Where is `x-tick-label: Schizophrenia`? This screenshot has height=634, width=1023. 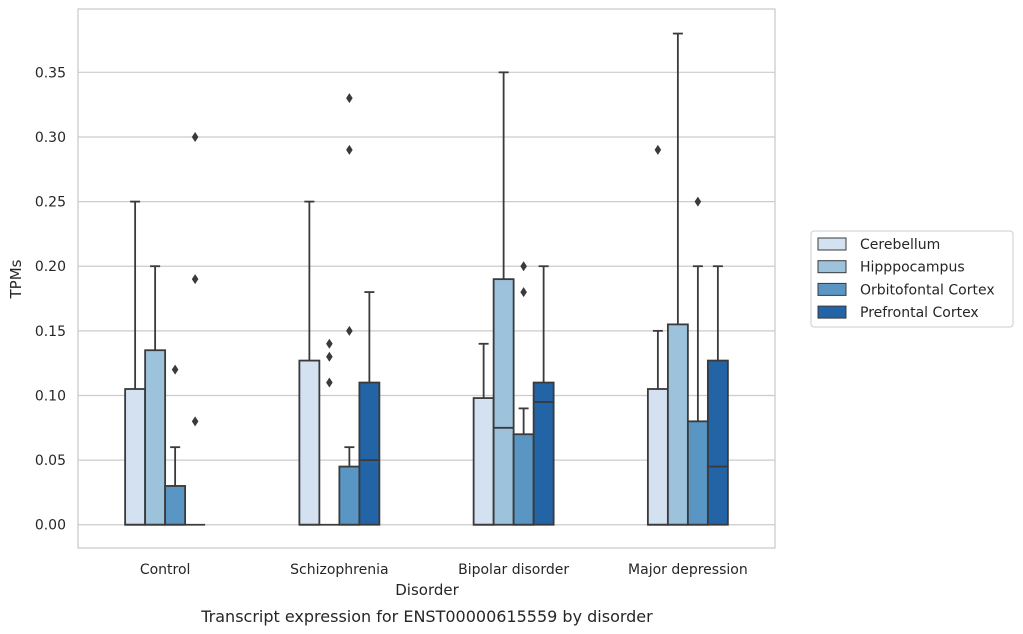
x-tick-label: Schizophrenia is located at coordinates (339, 570).